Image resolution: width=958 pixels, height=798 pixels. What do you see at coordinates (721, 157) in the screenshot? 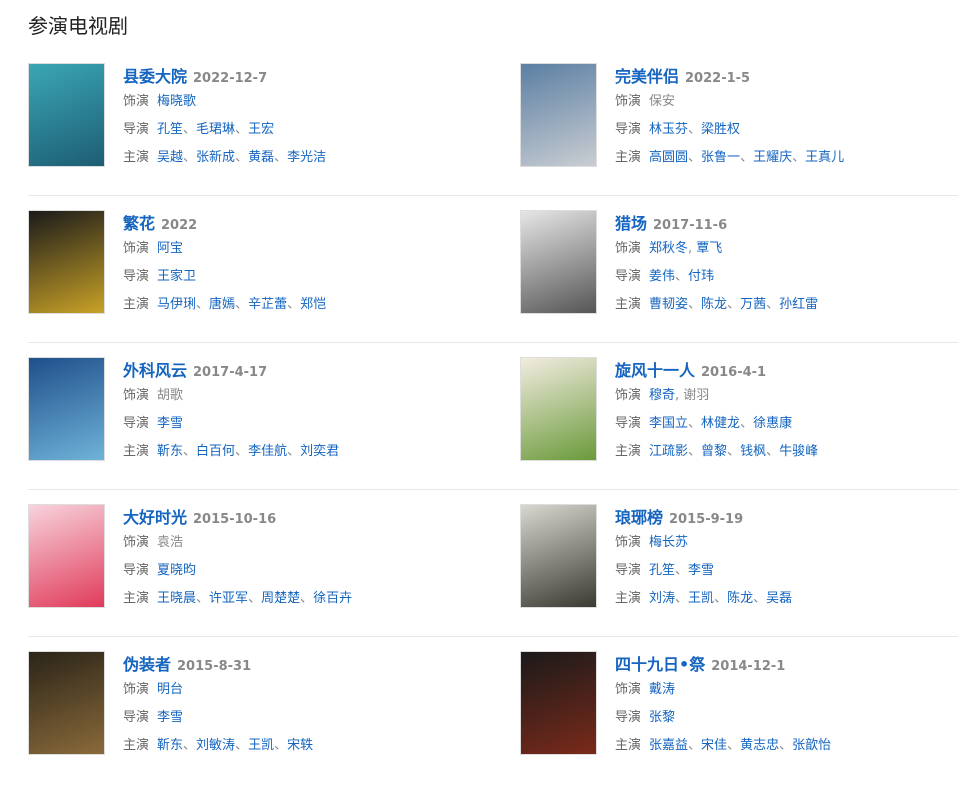
I see `star-link: 张鲁一` at bounding box center [721, 157].